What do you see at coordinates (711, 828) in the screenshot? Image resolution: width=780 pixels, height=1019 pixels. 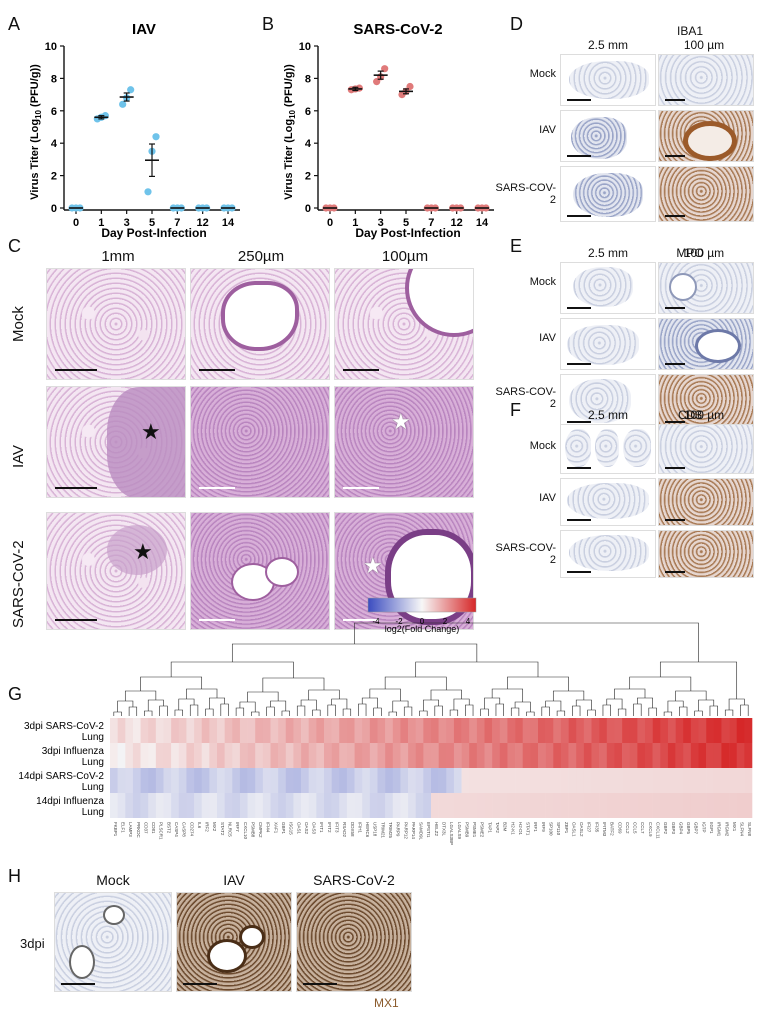 I see `gene-label: IIGP1` at bounding box center [711, 828].